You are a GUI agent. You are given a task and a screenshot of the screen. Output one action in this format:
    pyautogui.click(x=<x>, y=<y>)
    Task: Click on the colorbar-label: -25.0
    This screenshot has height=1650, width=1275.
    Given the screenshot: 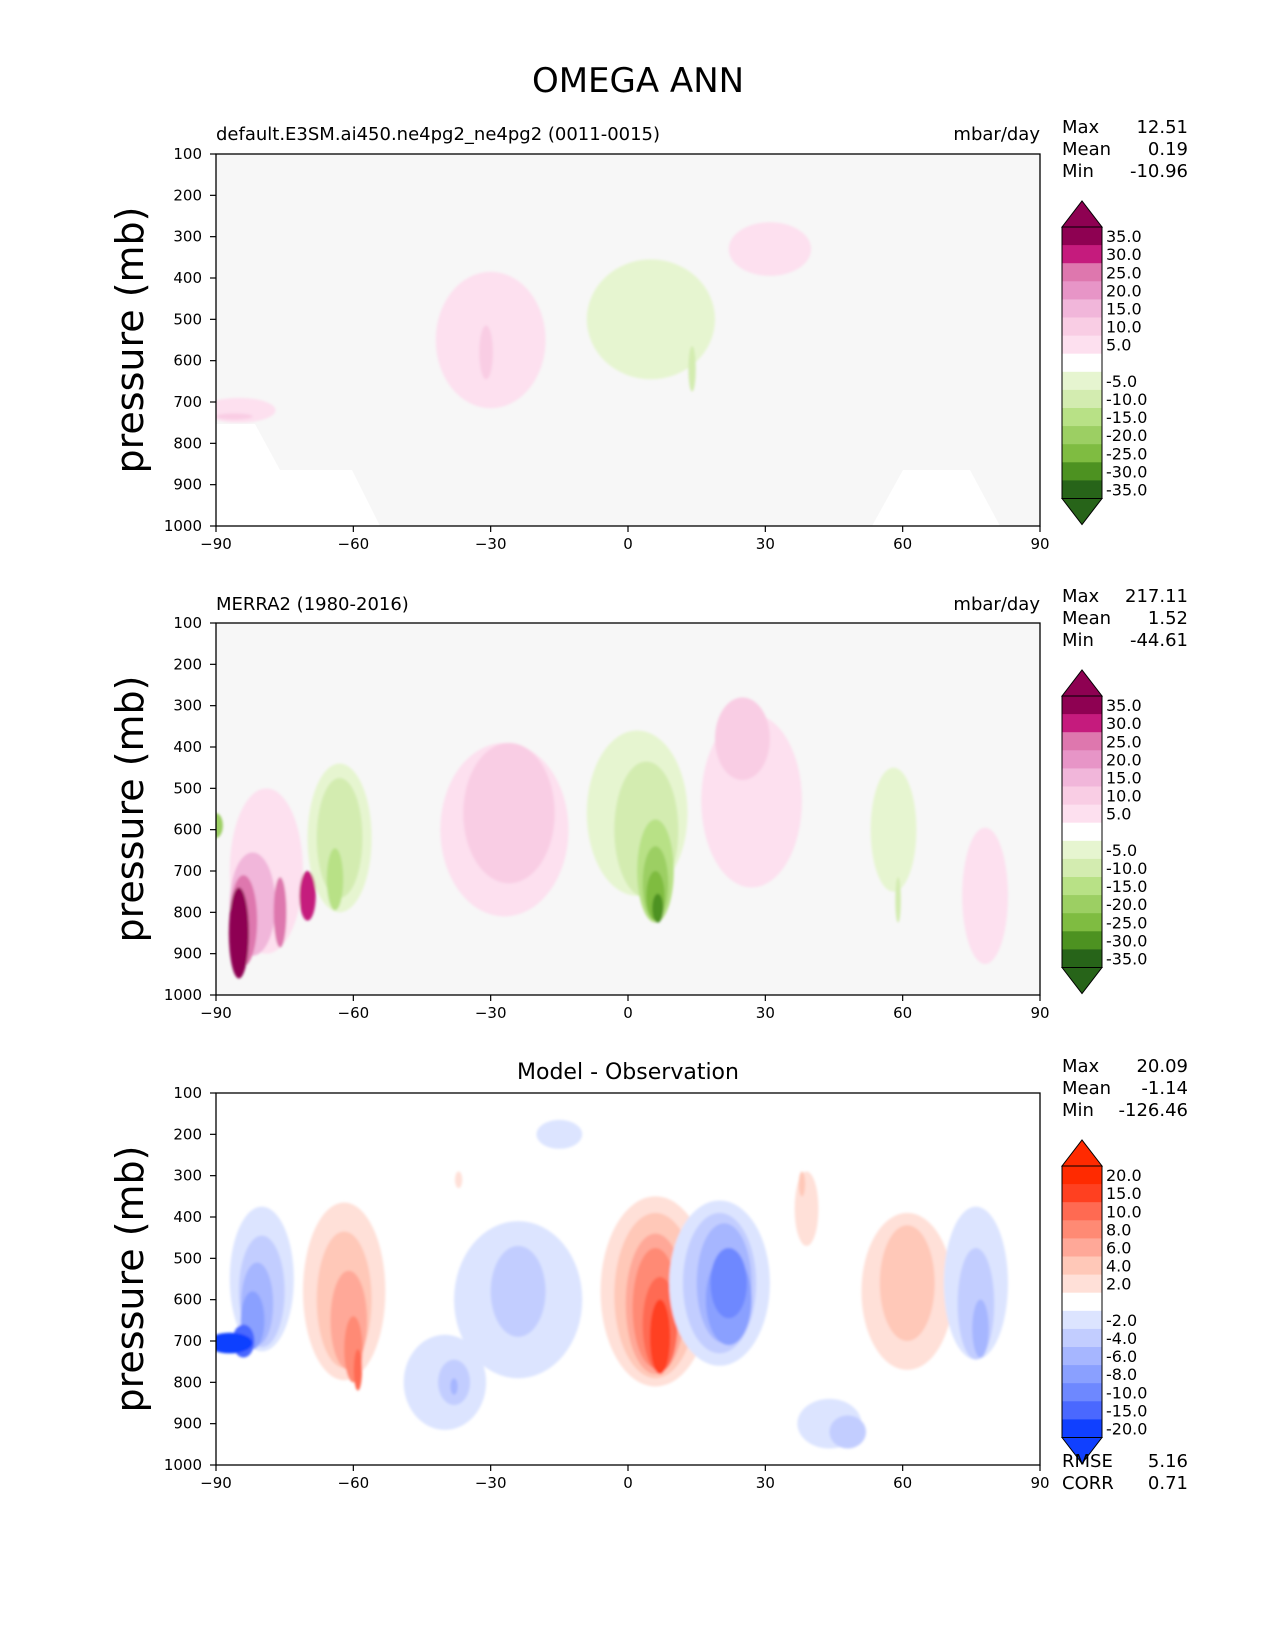 What is the action you would take?
    pyautogui.click(x=1126, y=453)
    